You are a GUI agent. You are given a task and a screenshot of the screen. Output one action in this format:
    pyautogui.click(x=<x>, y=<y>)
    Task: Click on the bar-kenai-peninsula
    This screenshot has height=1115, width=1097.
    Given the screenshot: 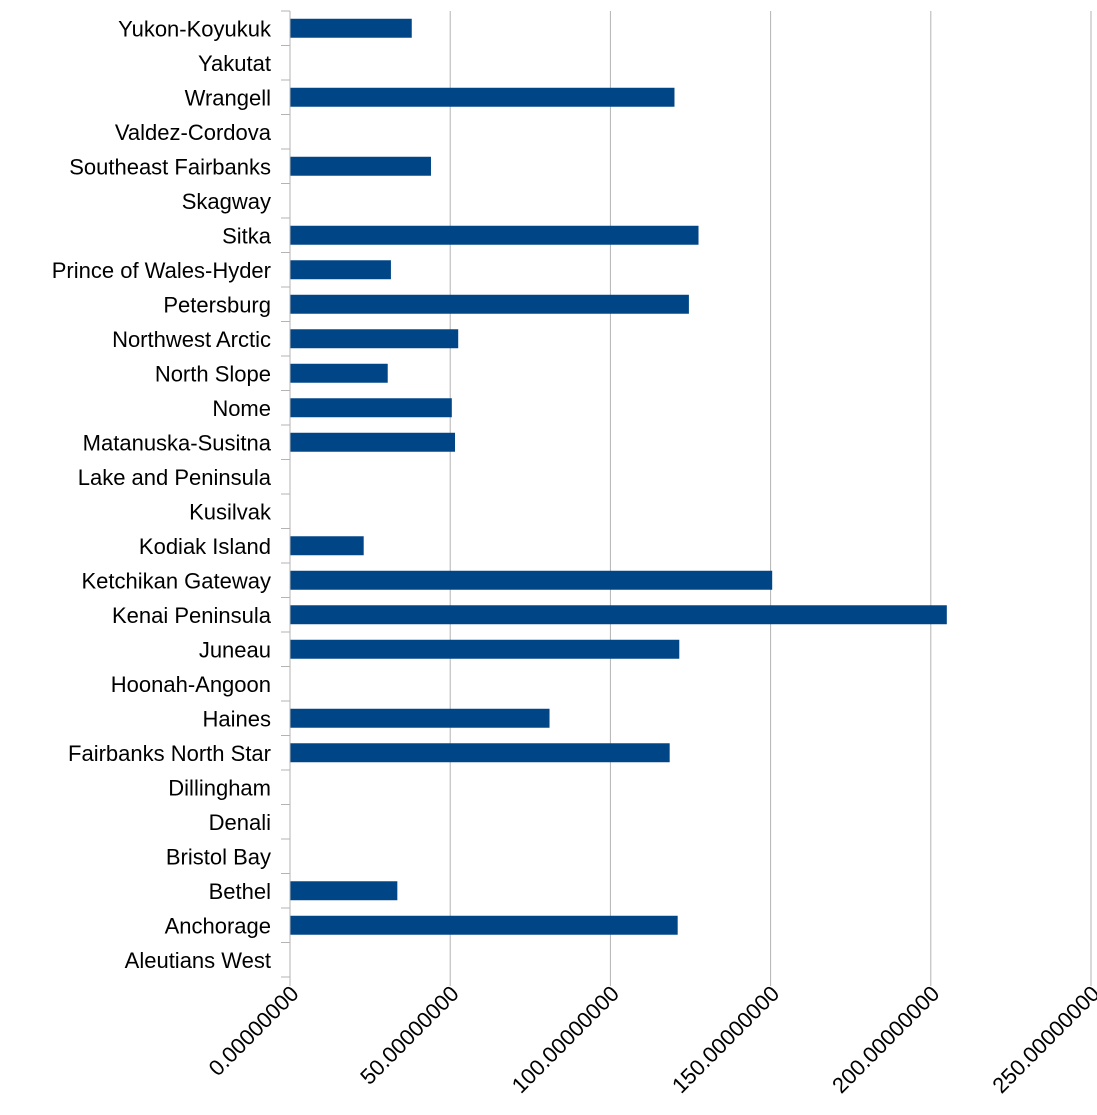 What is the action you would take?
    pyautogui.click(x=618, y=615)
    